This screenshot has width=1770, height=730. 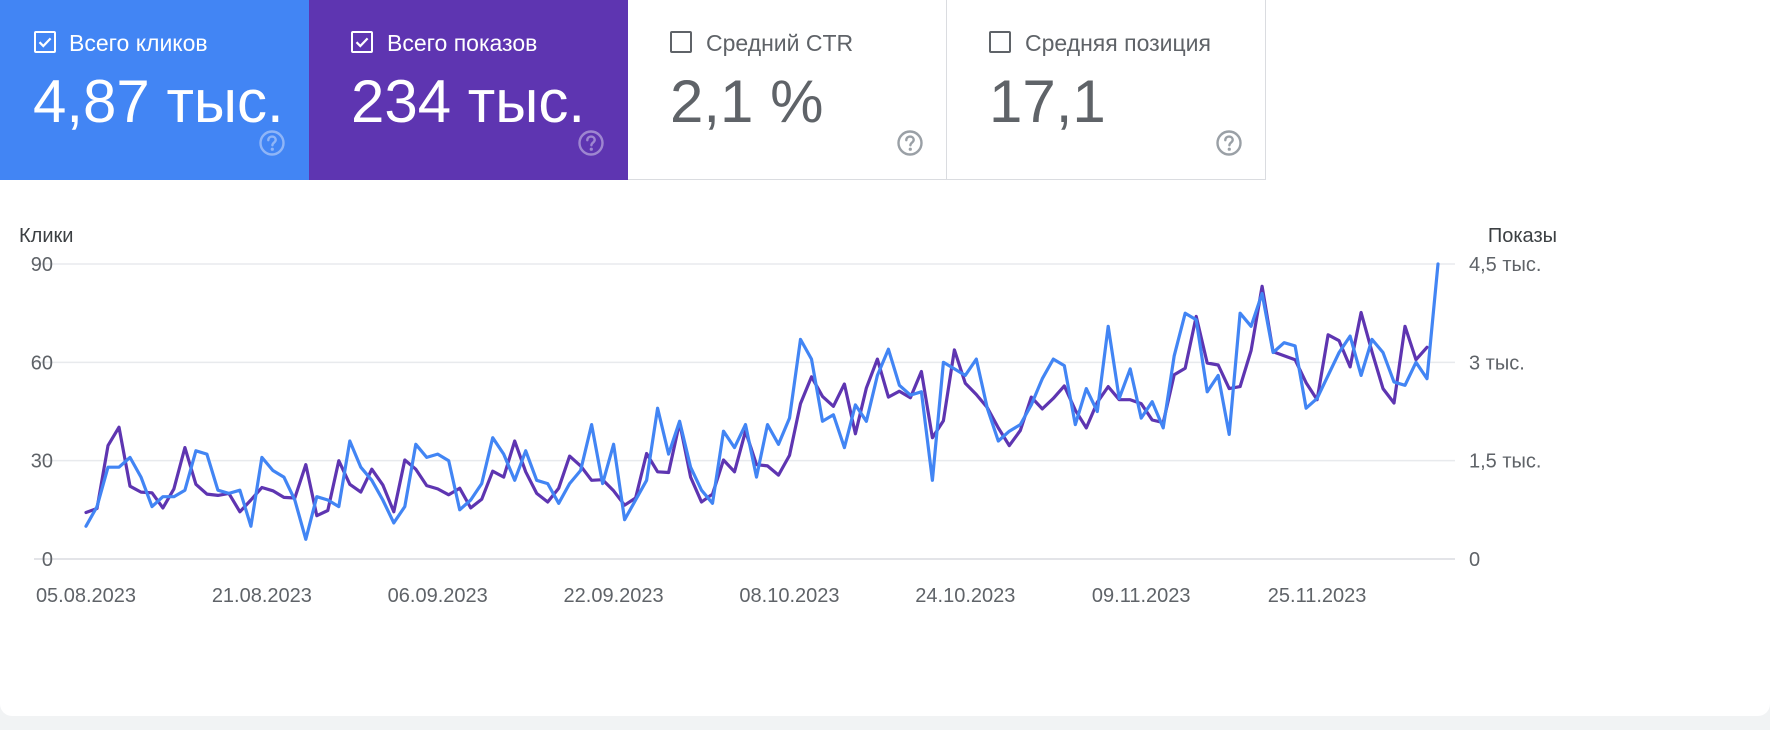 I want to click on y-tick-left: 0, so click(x=47, y=560).